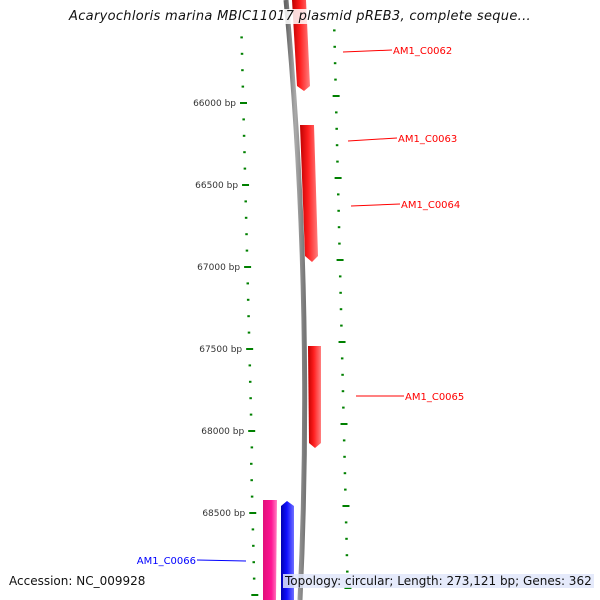 This screenshot has width=600, height=600. I want to click on gene-am1_c0063-feature, so click(309, 193).